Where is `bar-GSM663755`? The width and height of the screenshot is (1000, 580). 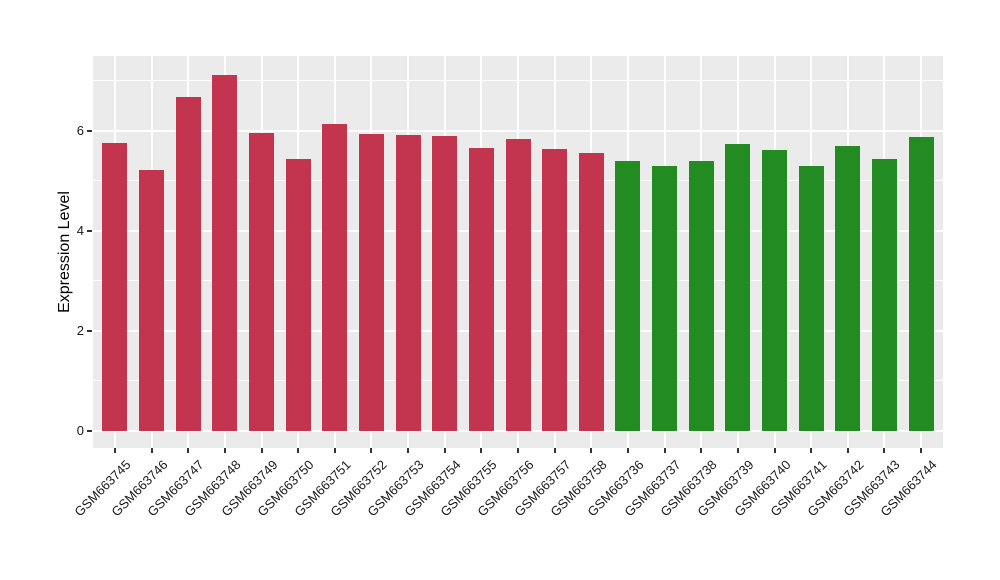 bar-GSM663755 is located at coordinates (481, 289).